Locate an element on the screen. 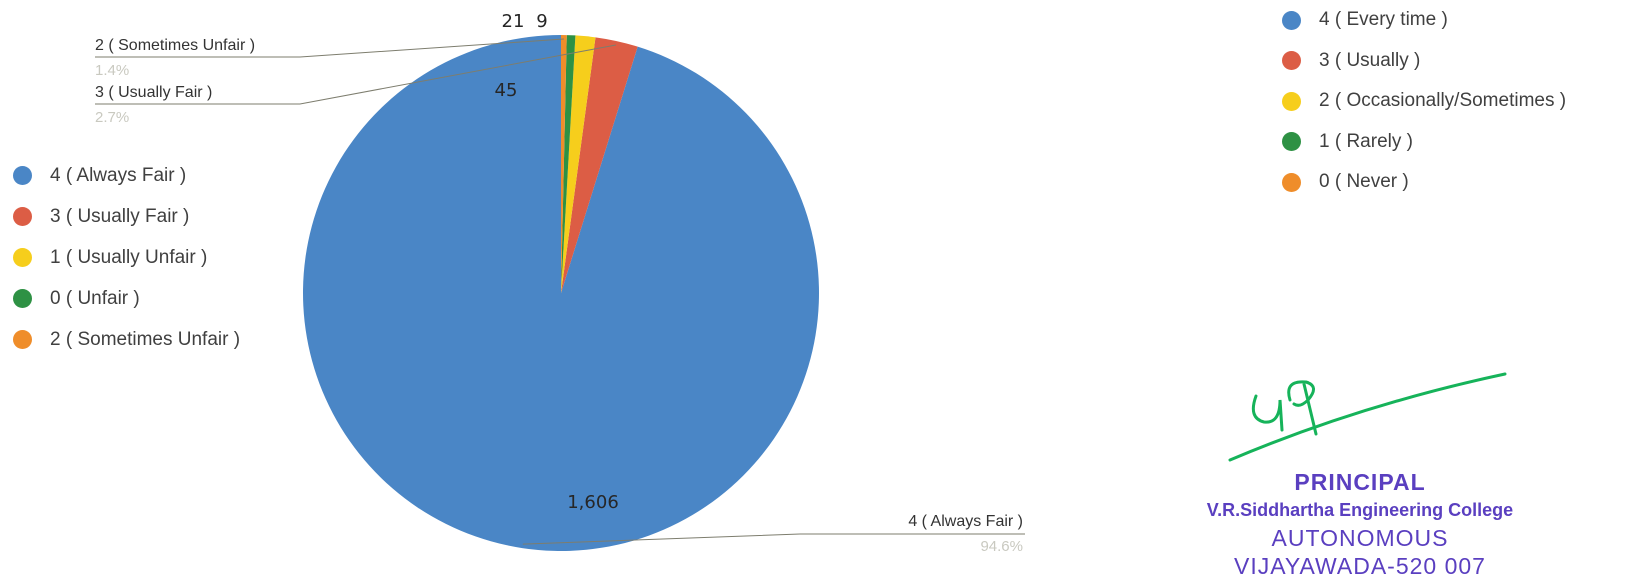 The width and height of the screenshot is (1625, 580). pie-legend-item: 2 ( Sometimes Unfair ) is located at coordinates (126, 339).